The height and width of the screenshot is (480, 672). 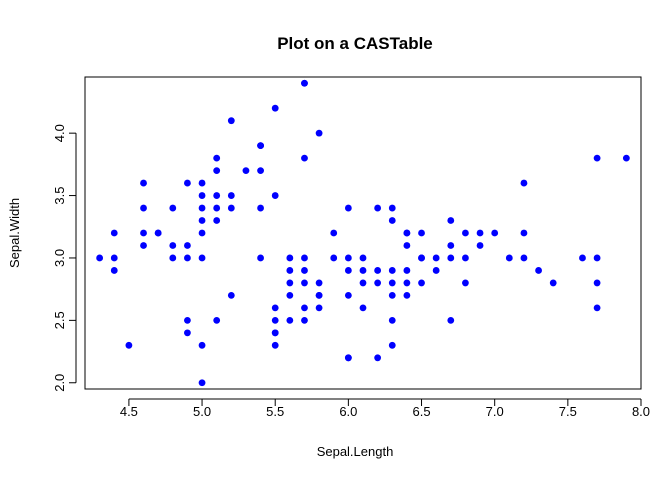 What do you see at coordinates (59, 320) in the screenshot?
I see `y-tick-label: 2.5` at bounding box center [59, 320].